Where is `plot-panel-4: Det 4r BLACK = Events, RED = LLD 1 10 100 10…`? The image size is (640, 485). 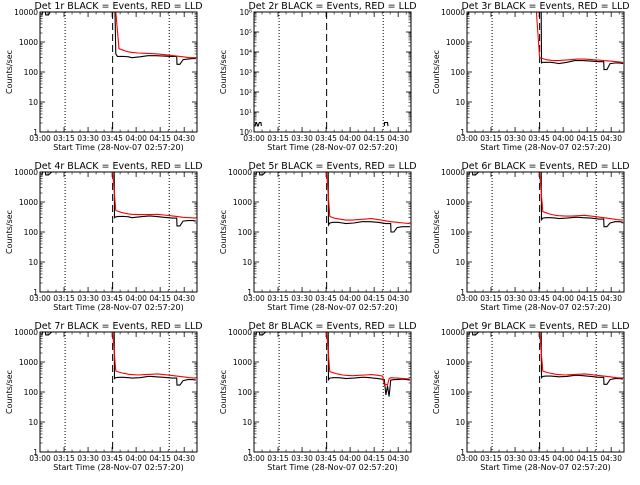
plot-panel-4: Det 4r BLACK = Events, RED = LLD 1 10 100 10… is located at coordinates (104, 236).